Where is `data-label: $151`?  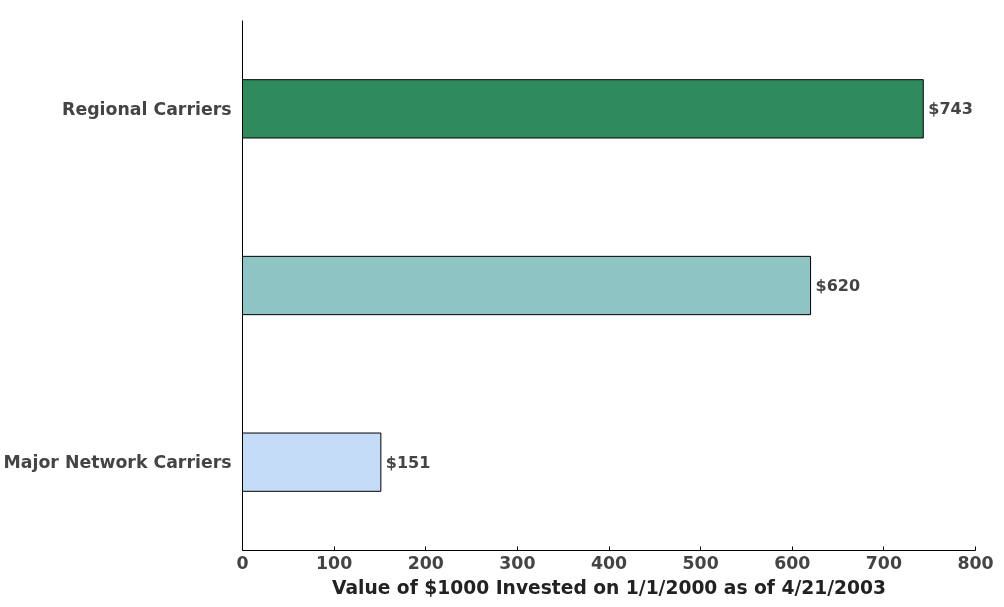 data-label: $151 is located at coordinates (408, 462).